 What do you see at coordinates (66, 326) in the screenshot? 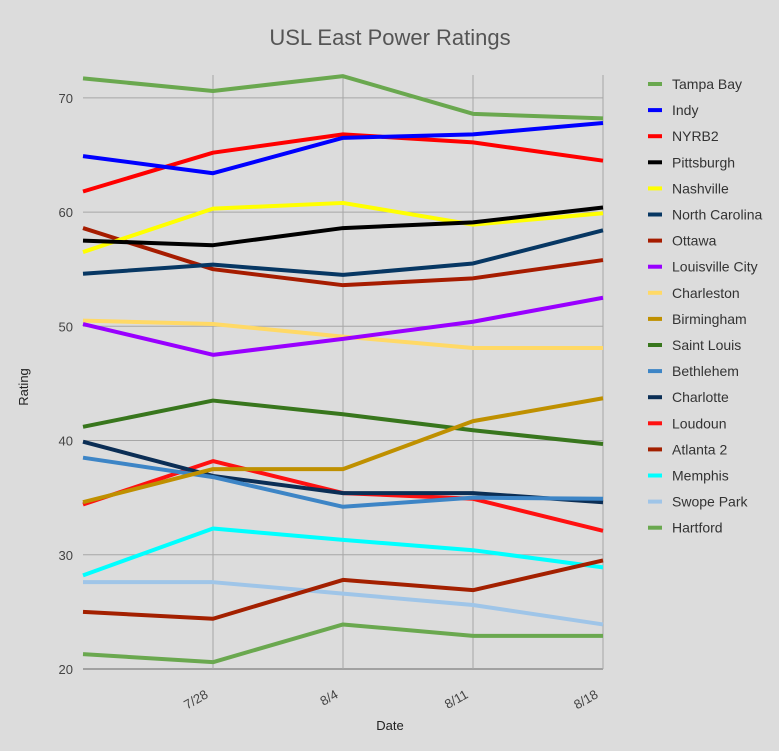
I see `y-tick-label: 50` at bounding box center [66, 326].